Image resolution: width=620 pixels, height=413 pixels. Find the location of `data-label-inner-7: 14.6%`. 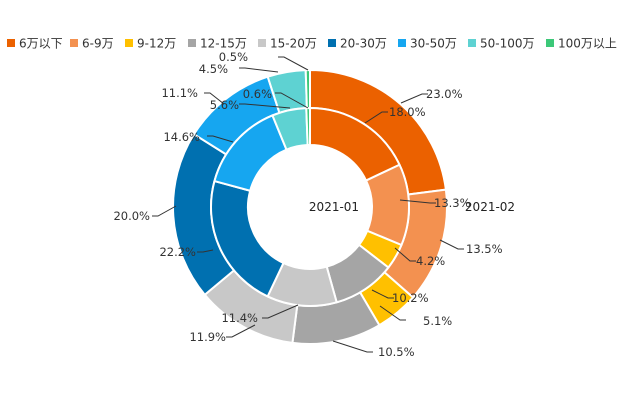

data-label-inner-7: 14.6% is located at coordinates (181, 137).